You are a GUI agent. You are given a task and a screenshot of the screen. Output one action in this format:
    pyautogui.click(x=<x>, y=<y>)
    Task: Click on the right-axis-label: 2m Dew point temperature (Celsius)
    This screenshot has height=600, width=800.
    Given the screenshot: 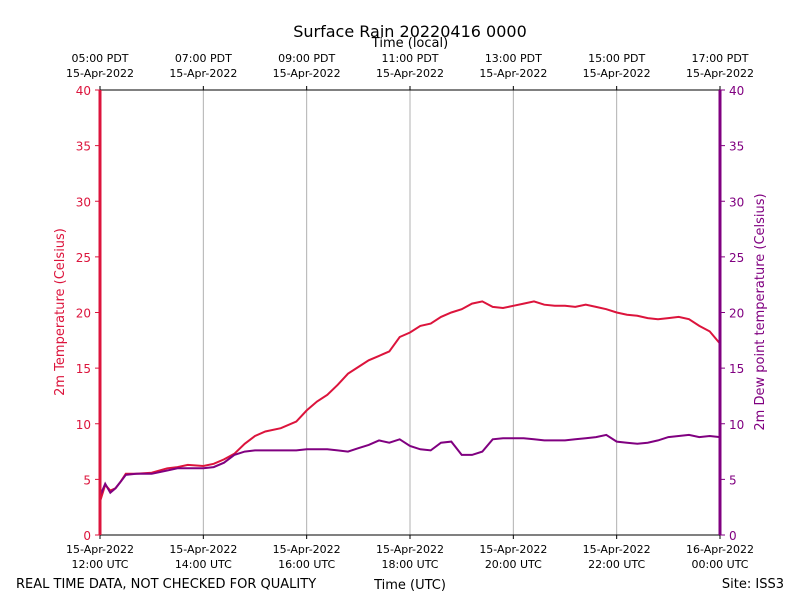 What is the action you would take?
    pyautogui.click(x=760, y=311)
    